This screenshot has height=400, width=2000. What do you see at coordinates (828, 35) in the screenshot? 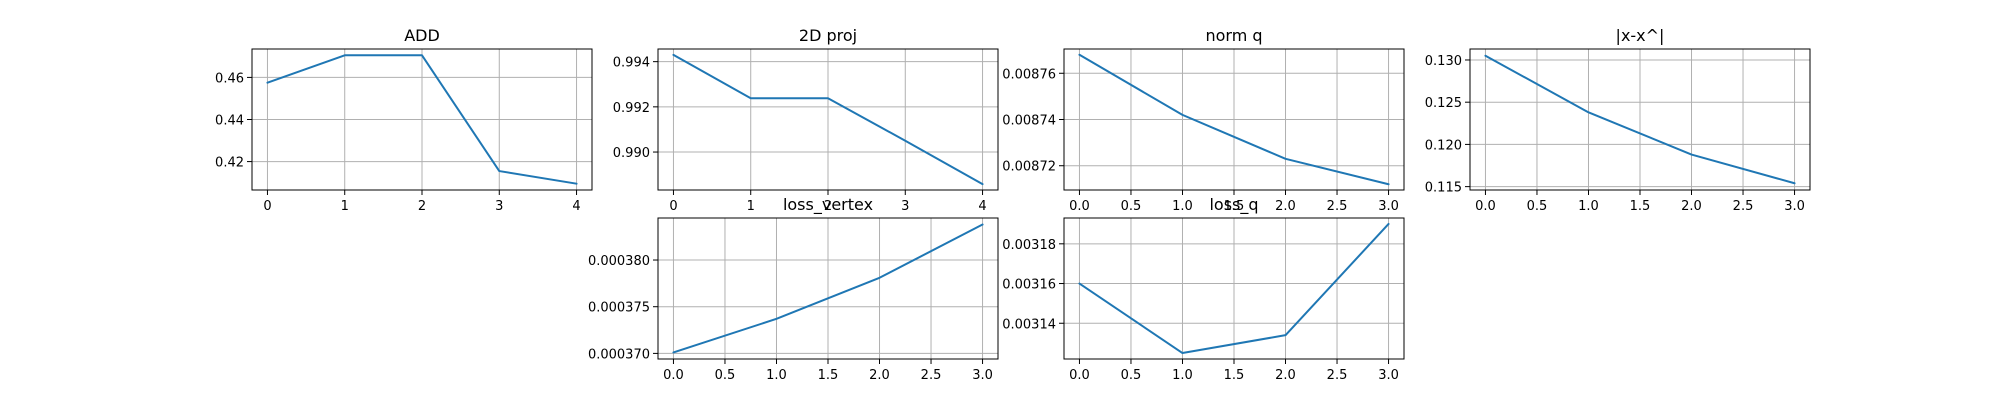
I see `subplot-title: 2D proj` at bounding box center [828, 35].